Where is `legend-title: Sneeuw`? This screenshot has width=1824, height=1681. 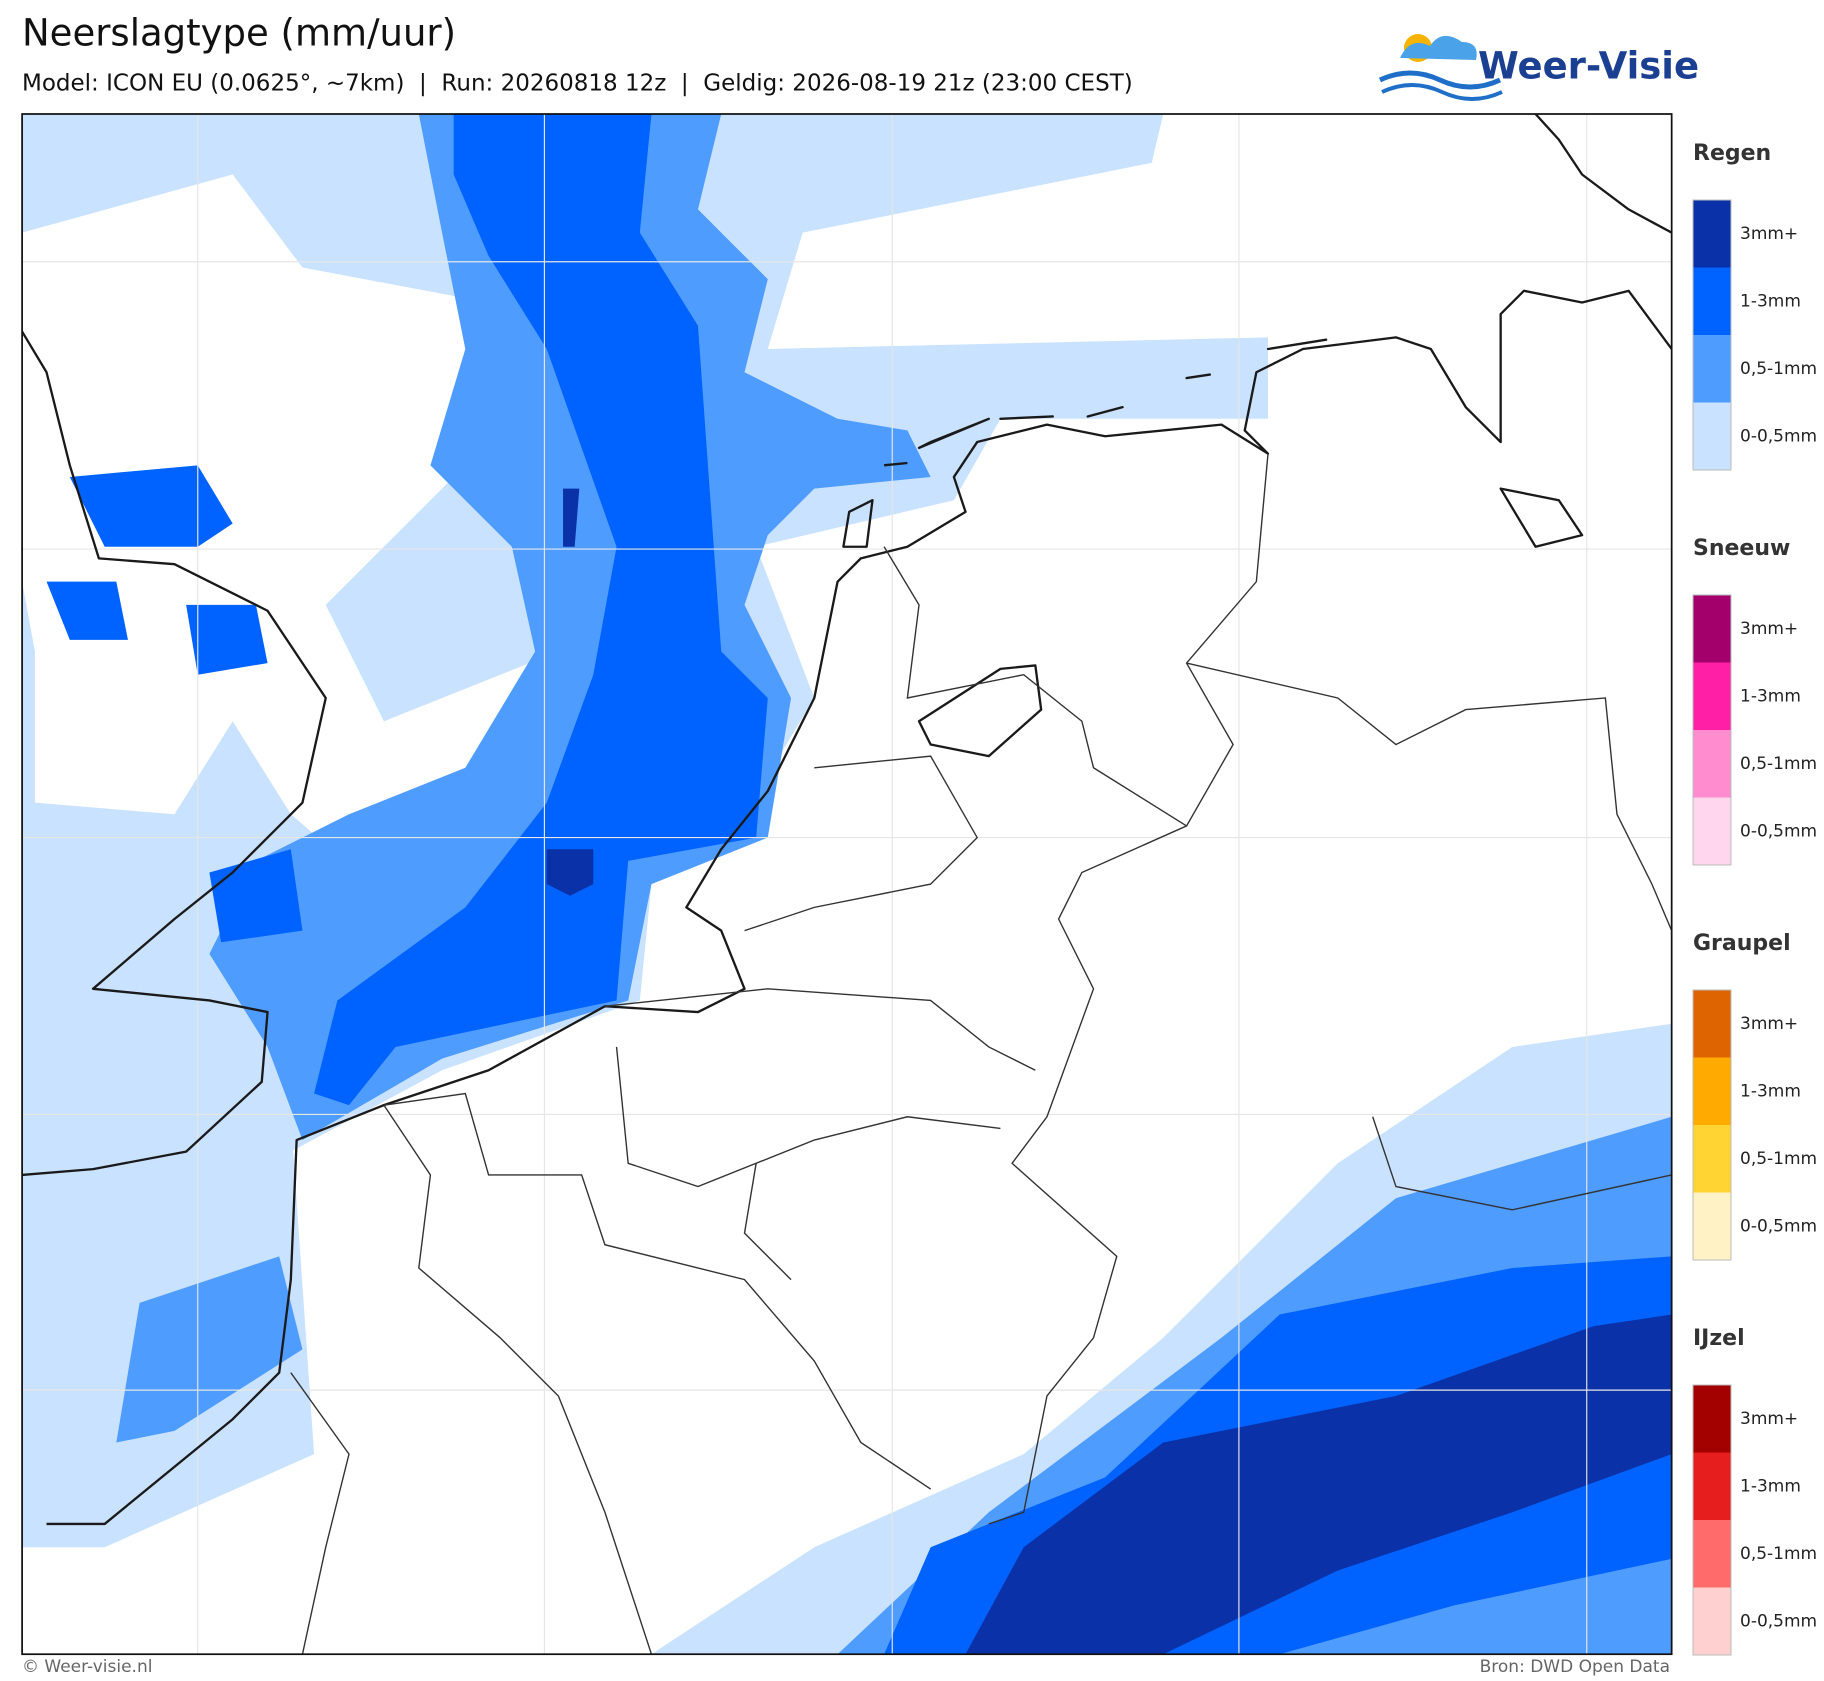 legend-title: Sneeuw is located at coordinates (1741, 548).